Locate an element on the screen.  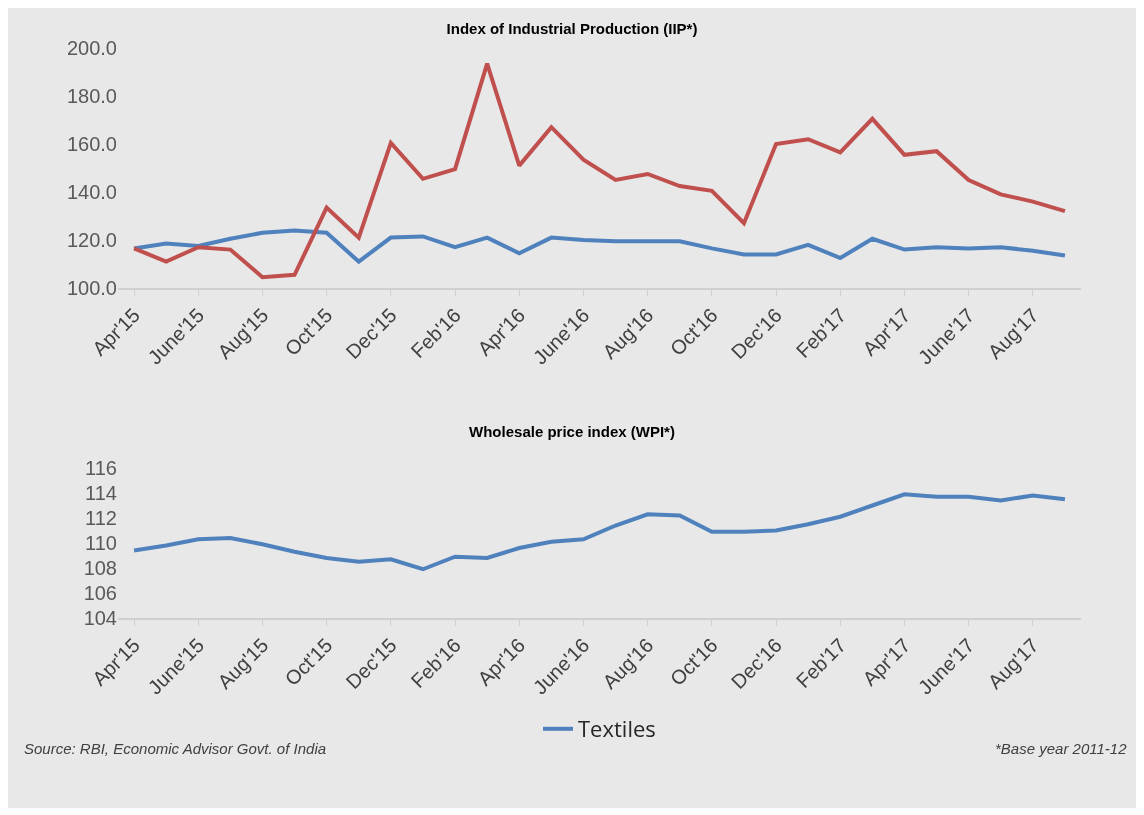
y-tick-label: 200.0 is located at coordinates (91, 48).